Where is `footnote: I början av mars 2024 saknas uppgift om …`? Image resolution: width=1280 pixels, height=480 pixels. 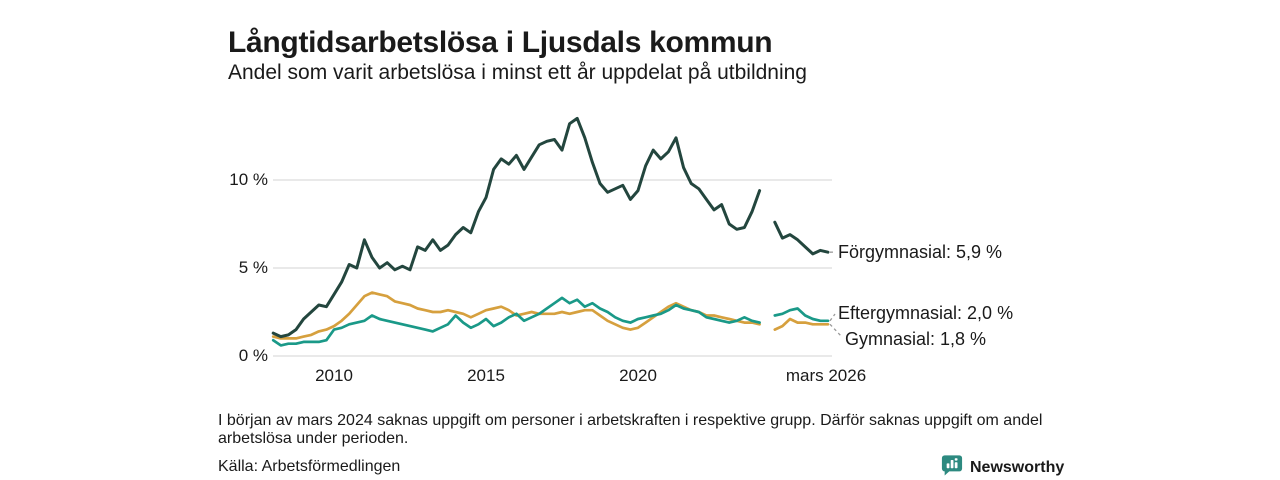
footnote: I början av mars 2024 saknas uppgift om … is located at coordinates (630, 429).